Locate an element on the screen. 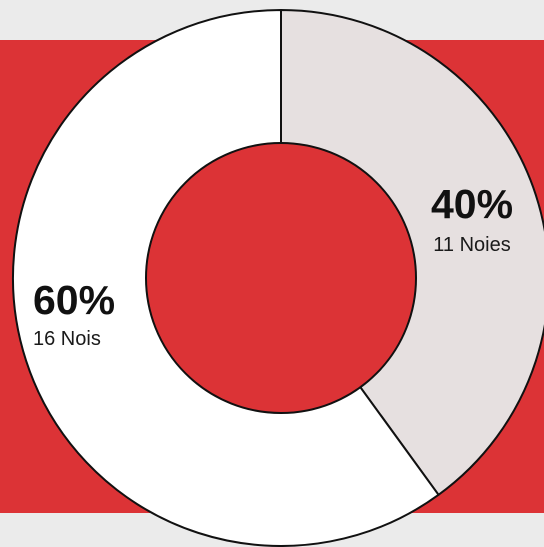  slice-1-count-label: 11 Noies is located at coordinates (471, 245).